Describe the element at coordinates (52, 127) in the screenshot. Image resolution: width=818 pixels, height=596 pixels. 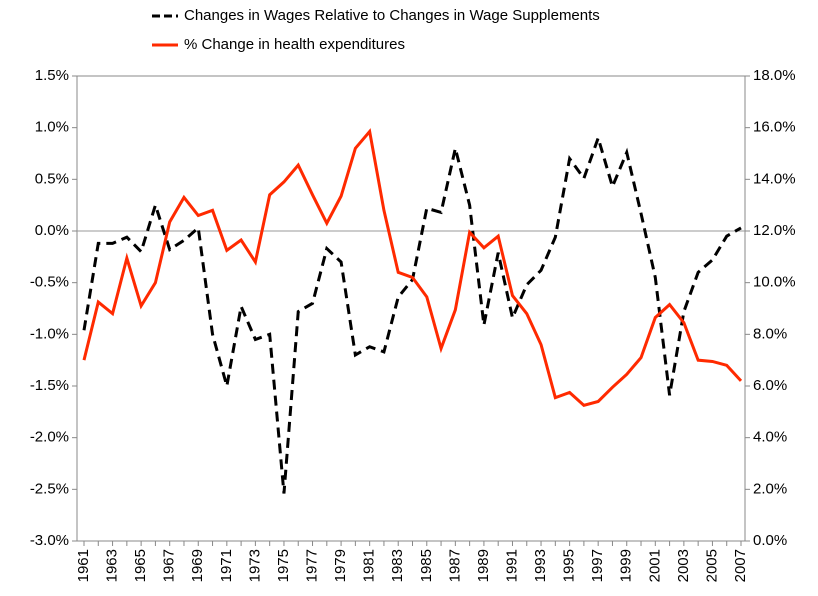
I see `y-tick-label: 1.0%` at that location.